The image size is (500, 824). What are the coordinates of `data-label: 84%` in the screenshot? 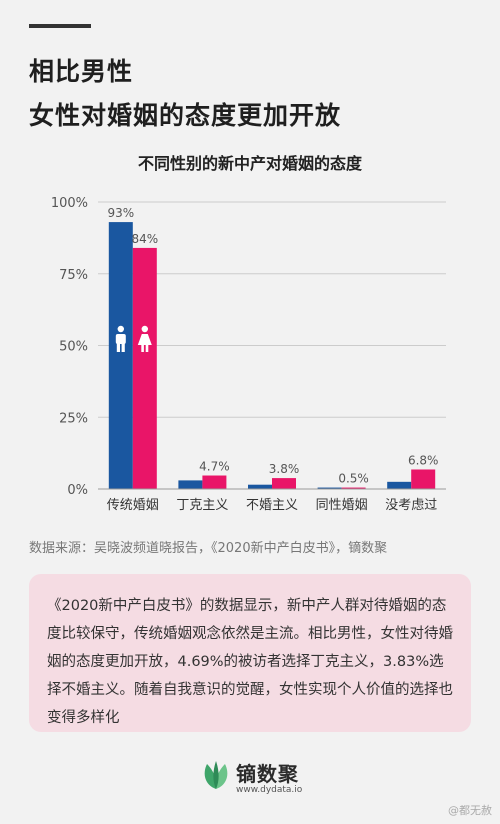 It's located at (144, 239).